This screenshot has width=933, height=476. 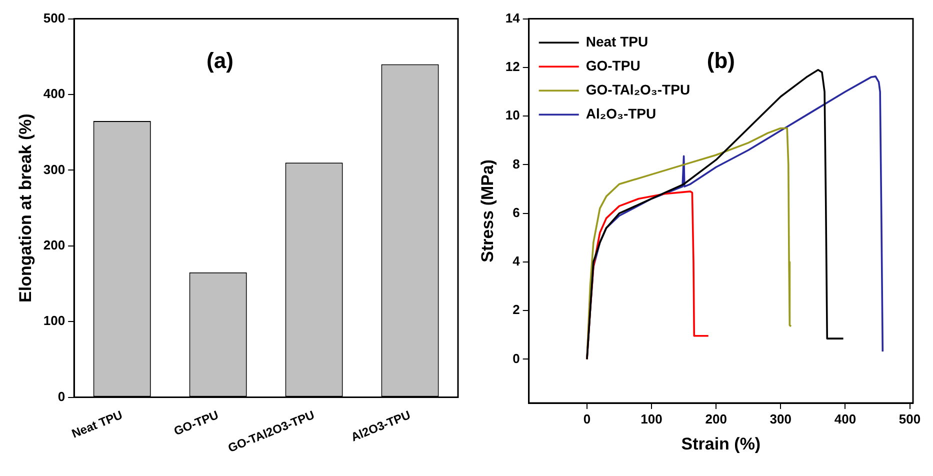 What do you see at coordinates (54, 169) in the screenshot?
I see `y-tick-label: 300` at bounding box center [54, 169].